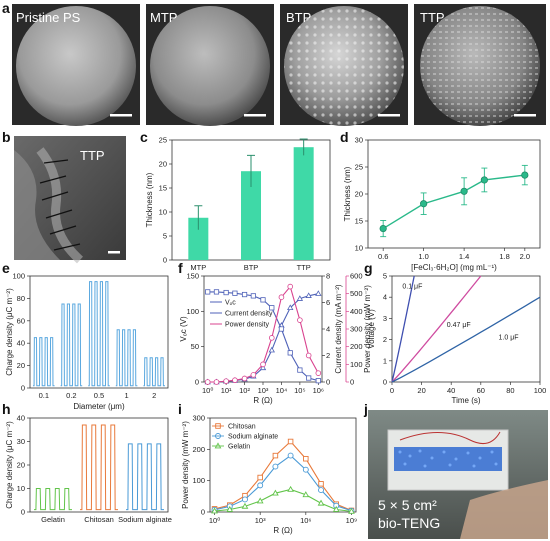 This screenshot has width=550, height=541. I want to click on pulse-train-0.1, so click(44, 362).